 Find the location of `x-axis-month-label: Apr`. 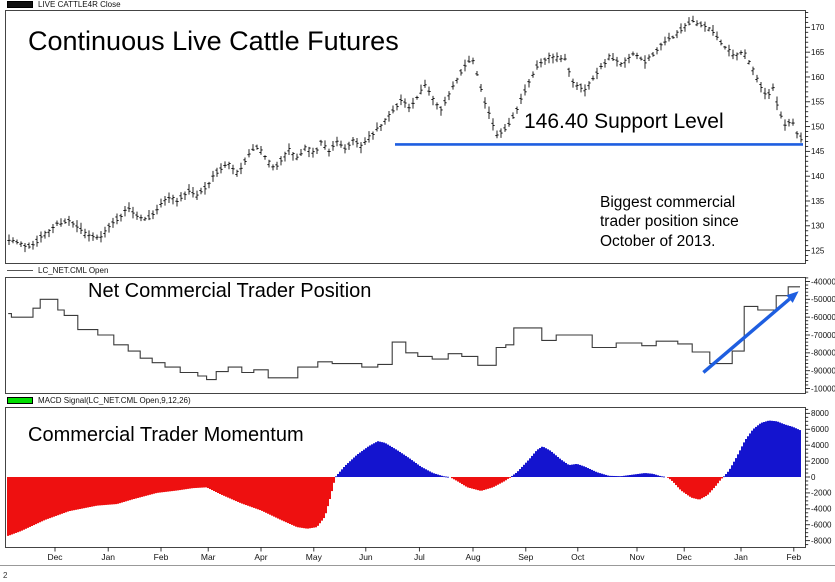

x-axis-month-label: Apr is located at coordinates (260, 557).